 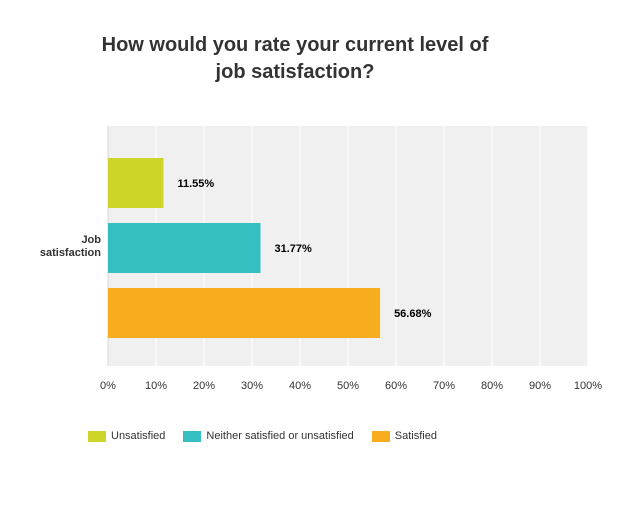 I want to click on legend-item: Neither satisfied or unsatisfied, so click(x=268, y=436).